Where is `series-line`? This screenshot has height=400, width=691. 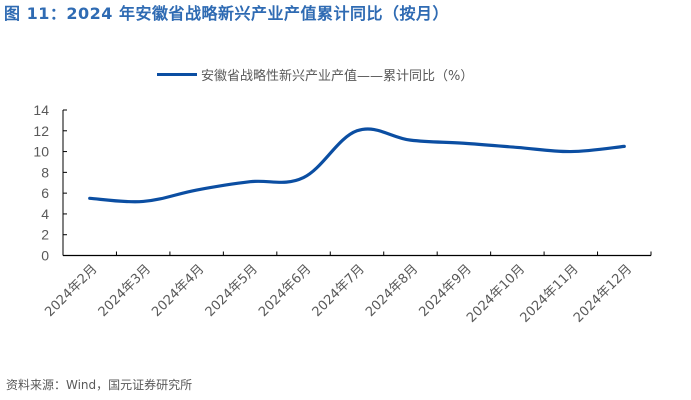 series-line is located at coordinates (357, 165).